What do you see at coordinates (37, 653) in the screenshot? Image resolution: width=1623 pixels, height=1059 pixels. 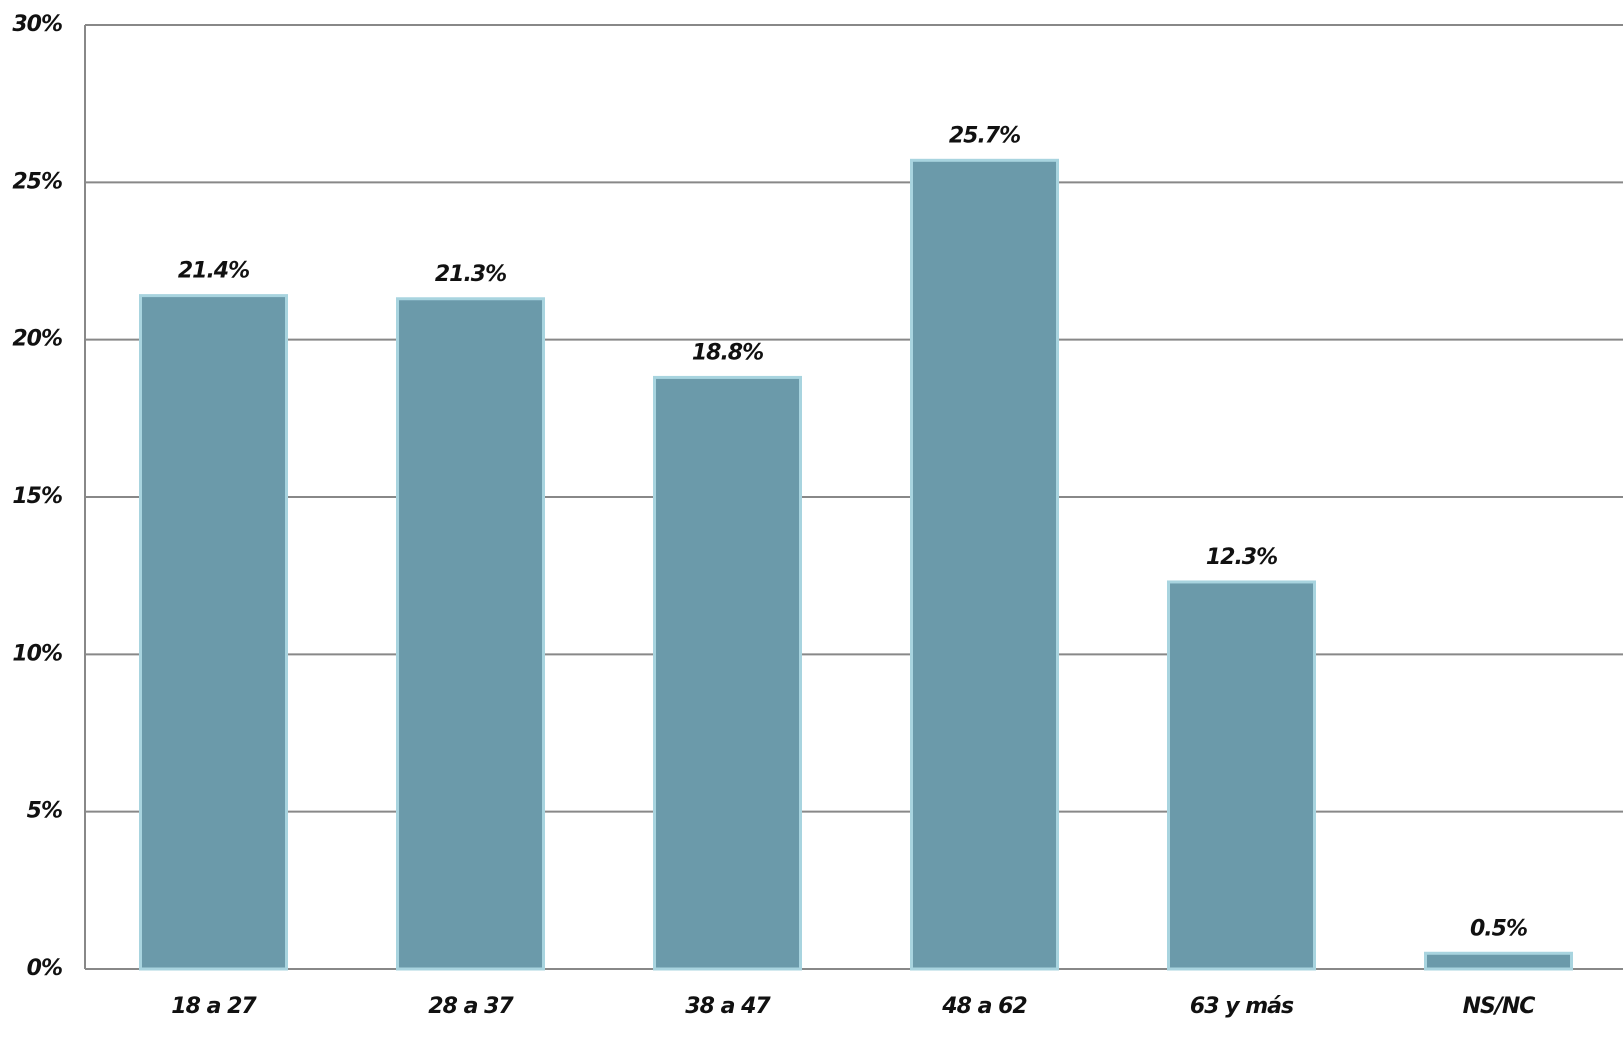 I see `y-tick-label: 10%` at bounding box center [37, 653].